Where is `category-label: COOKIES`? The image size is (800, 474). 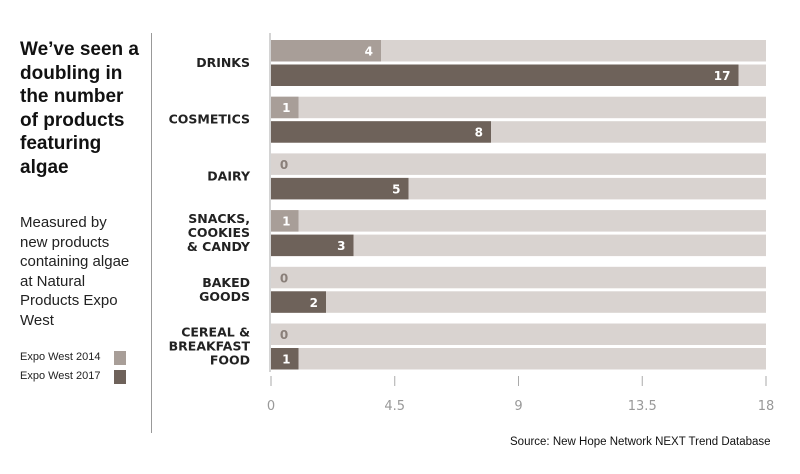 category-label: COOKIES is located at coordinates (219, 232).